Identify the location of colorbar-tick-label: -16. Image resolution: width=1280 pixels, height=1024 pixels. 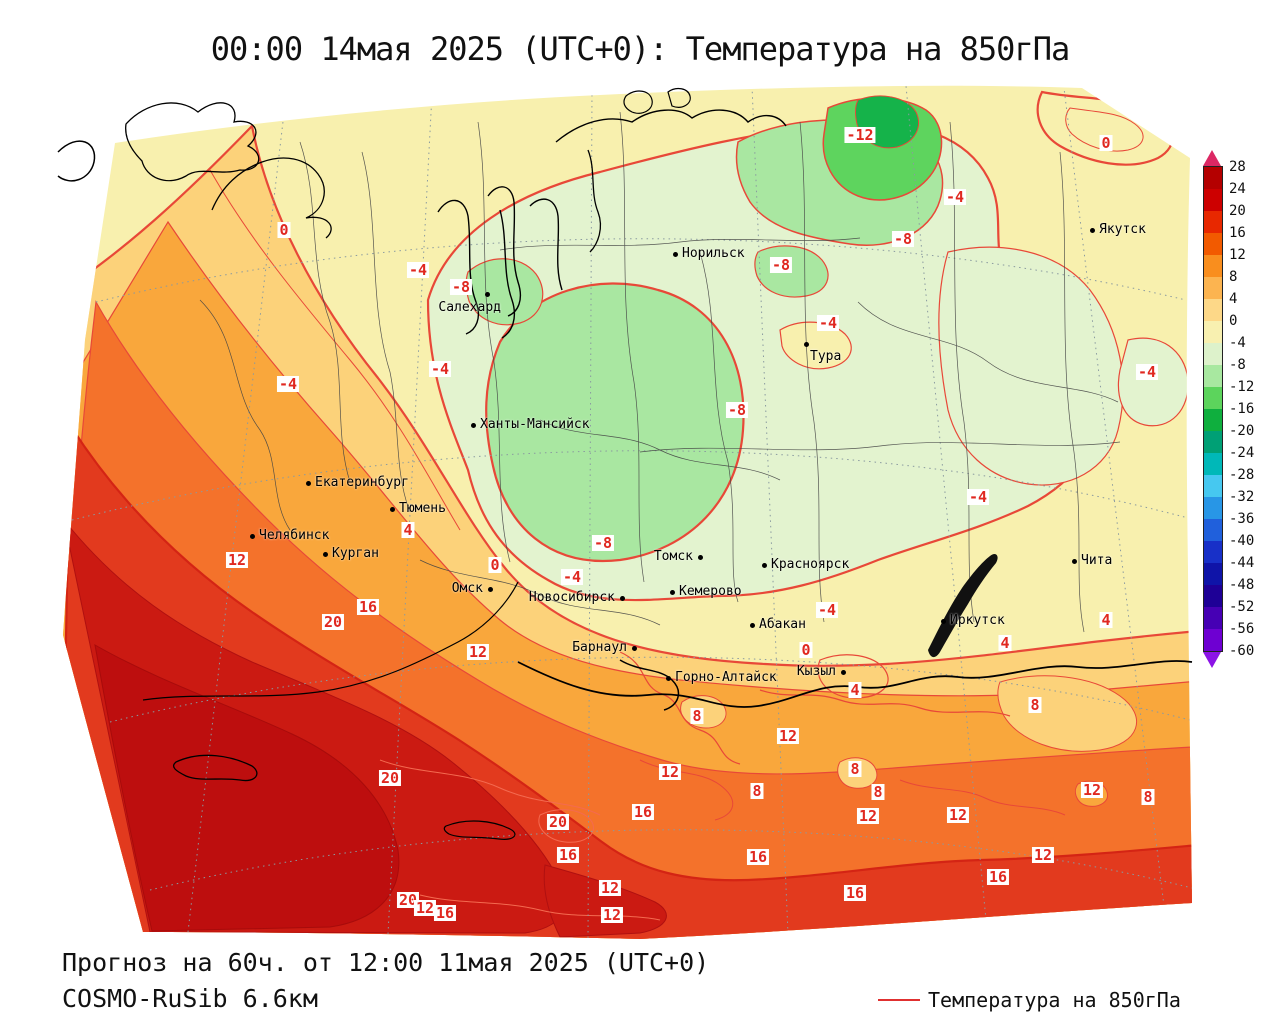
(1242, 409).